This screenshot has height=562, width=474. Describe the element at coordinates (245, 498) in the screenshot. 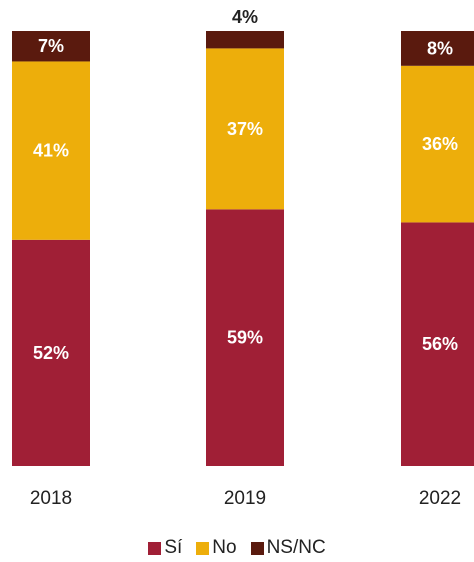

I see `x-tick-label-2019: 2019` at that location.